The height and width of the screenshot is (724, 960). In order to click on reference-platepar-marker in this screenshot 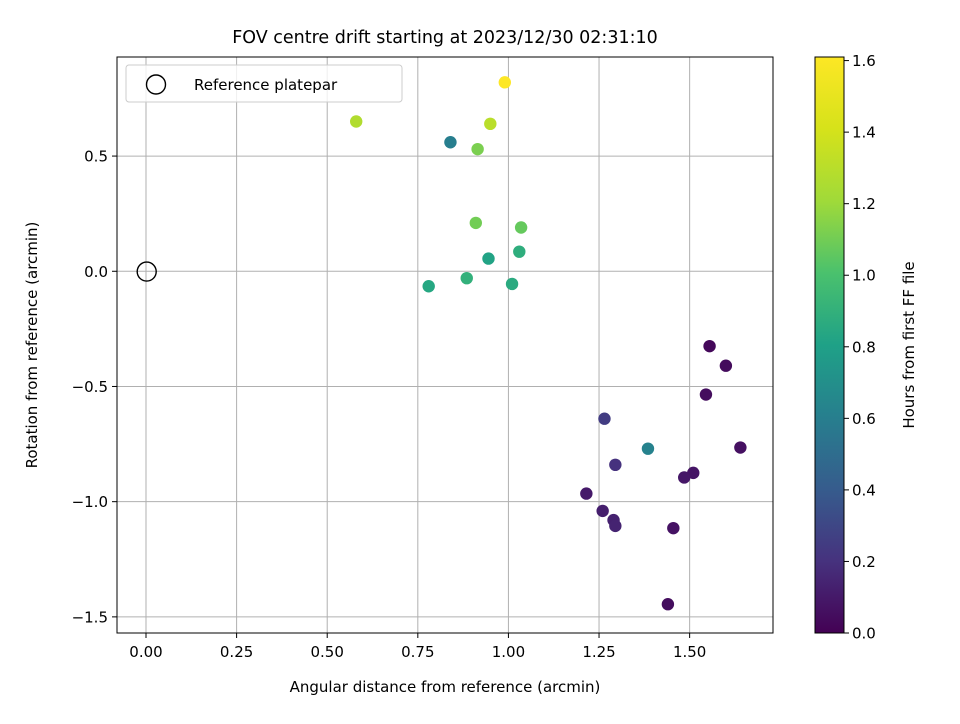, I will do `click(146, 271)`.